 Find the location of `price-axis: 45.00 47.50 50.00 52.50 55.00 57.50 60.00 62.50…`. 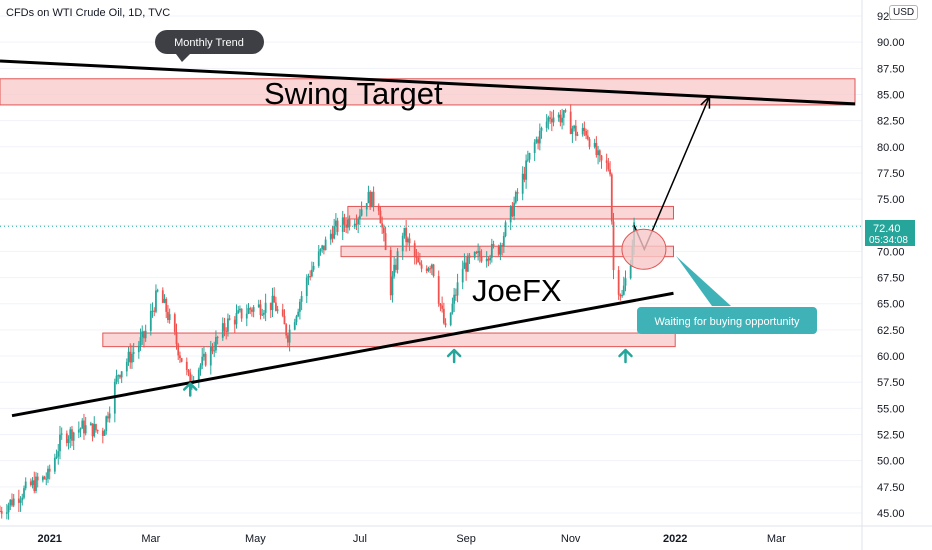

price-axis: 45.00 47.50 50.00 52.50 55.00 57.50 60.00 62.50… is located at coordinates (891, 265).